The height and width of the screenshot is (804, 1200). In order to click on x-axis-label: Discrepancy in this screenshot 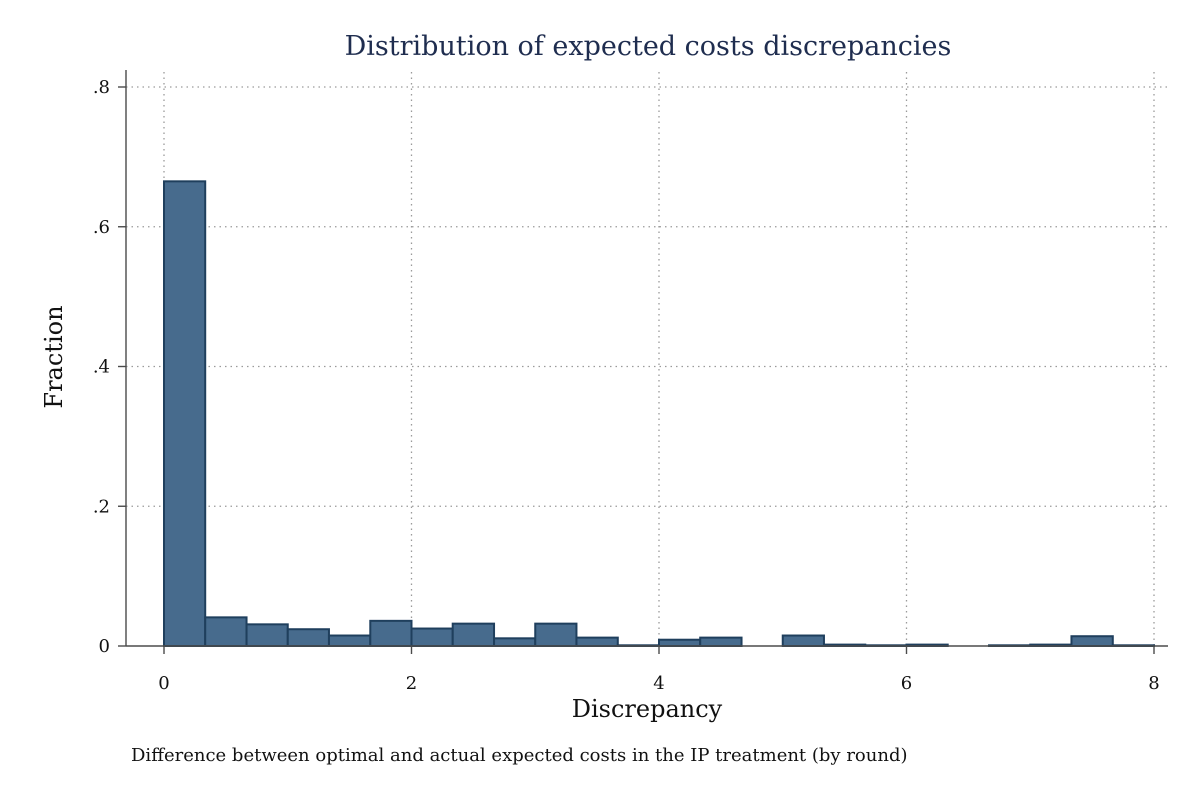, I will do `click(647, 709)`.